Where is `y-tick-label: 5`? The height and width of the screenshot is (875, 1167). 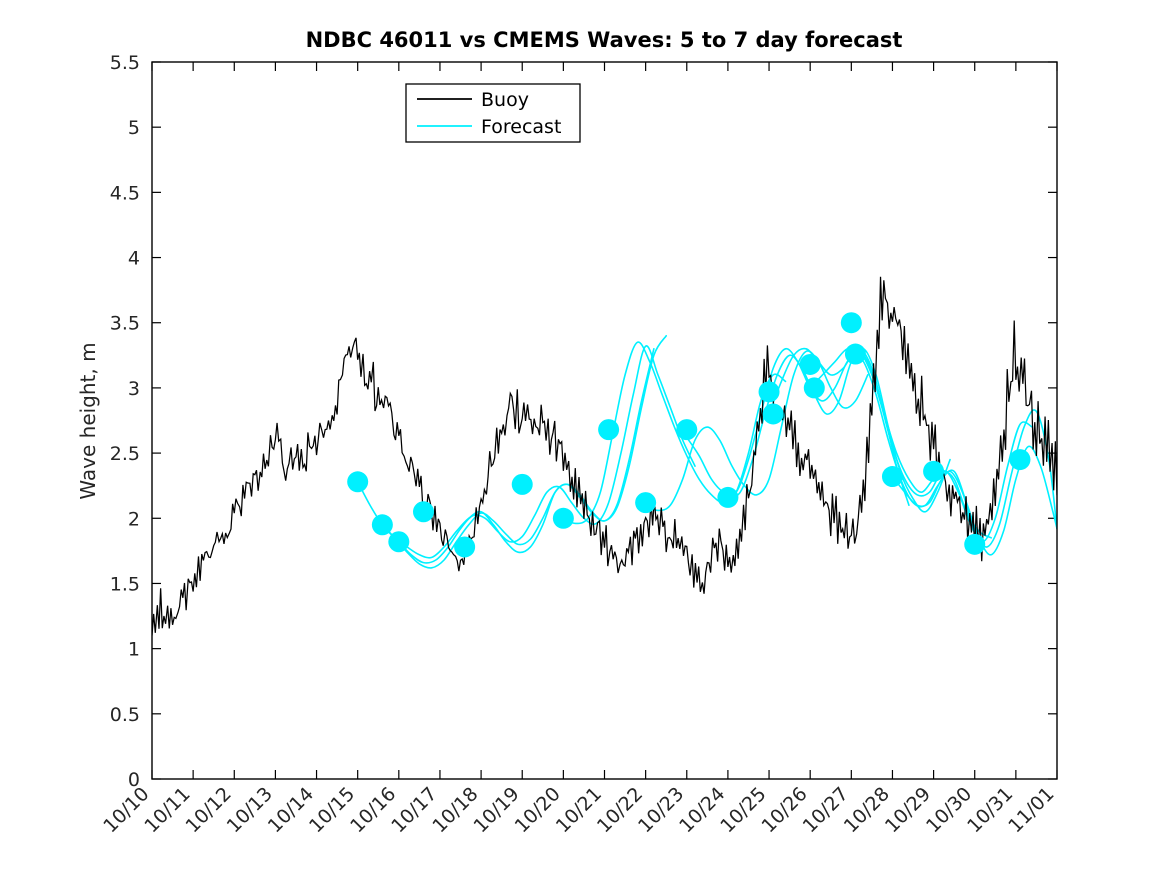 y-tick-label: 5 is located at coordinates (134, 128).